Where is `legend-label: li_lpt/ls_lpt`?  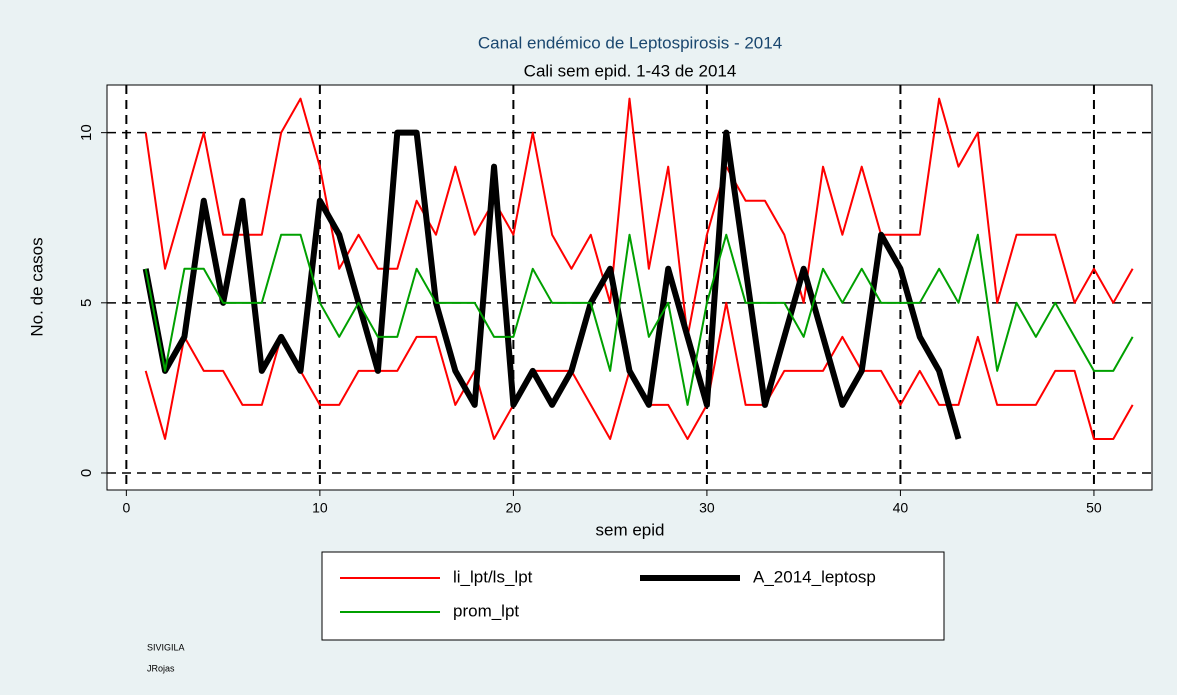 legend-label: li_lpt/ls_lpt is located at coordinates (493, 576).